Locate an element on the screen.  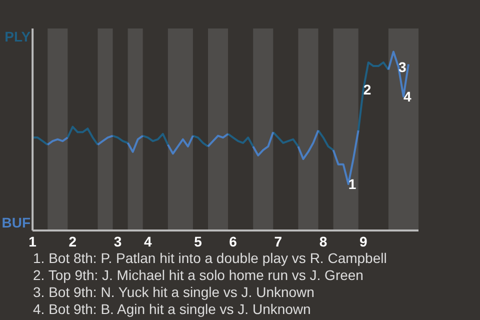
x-tick-label: 6 is located at coordinates (233, 242).